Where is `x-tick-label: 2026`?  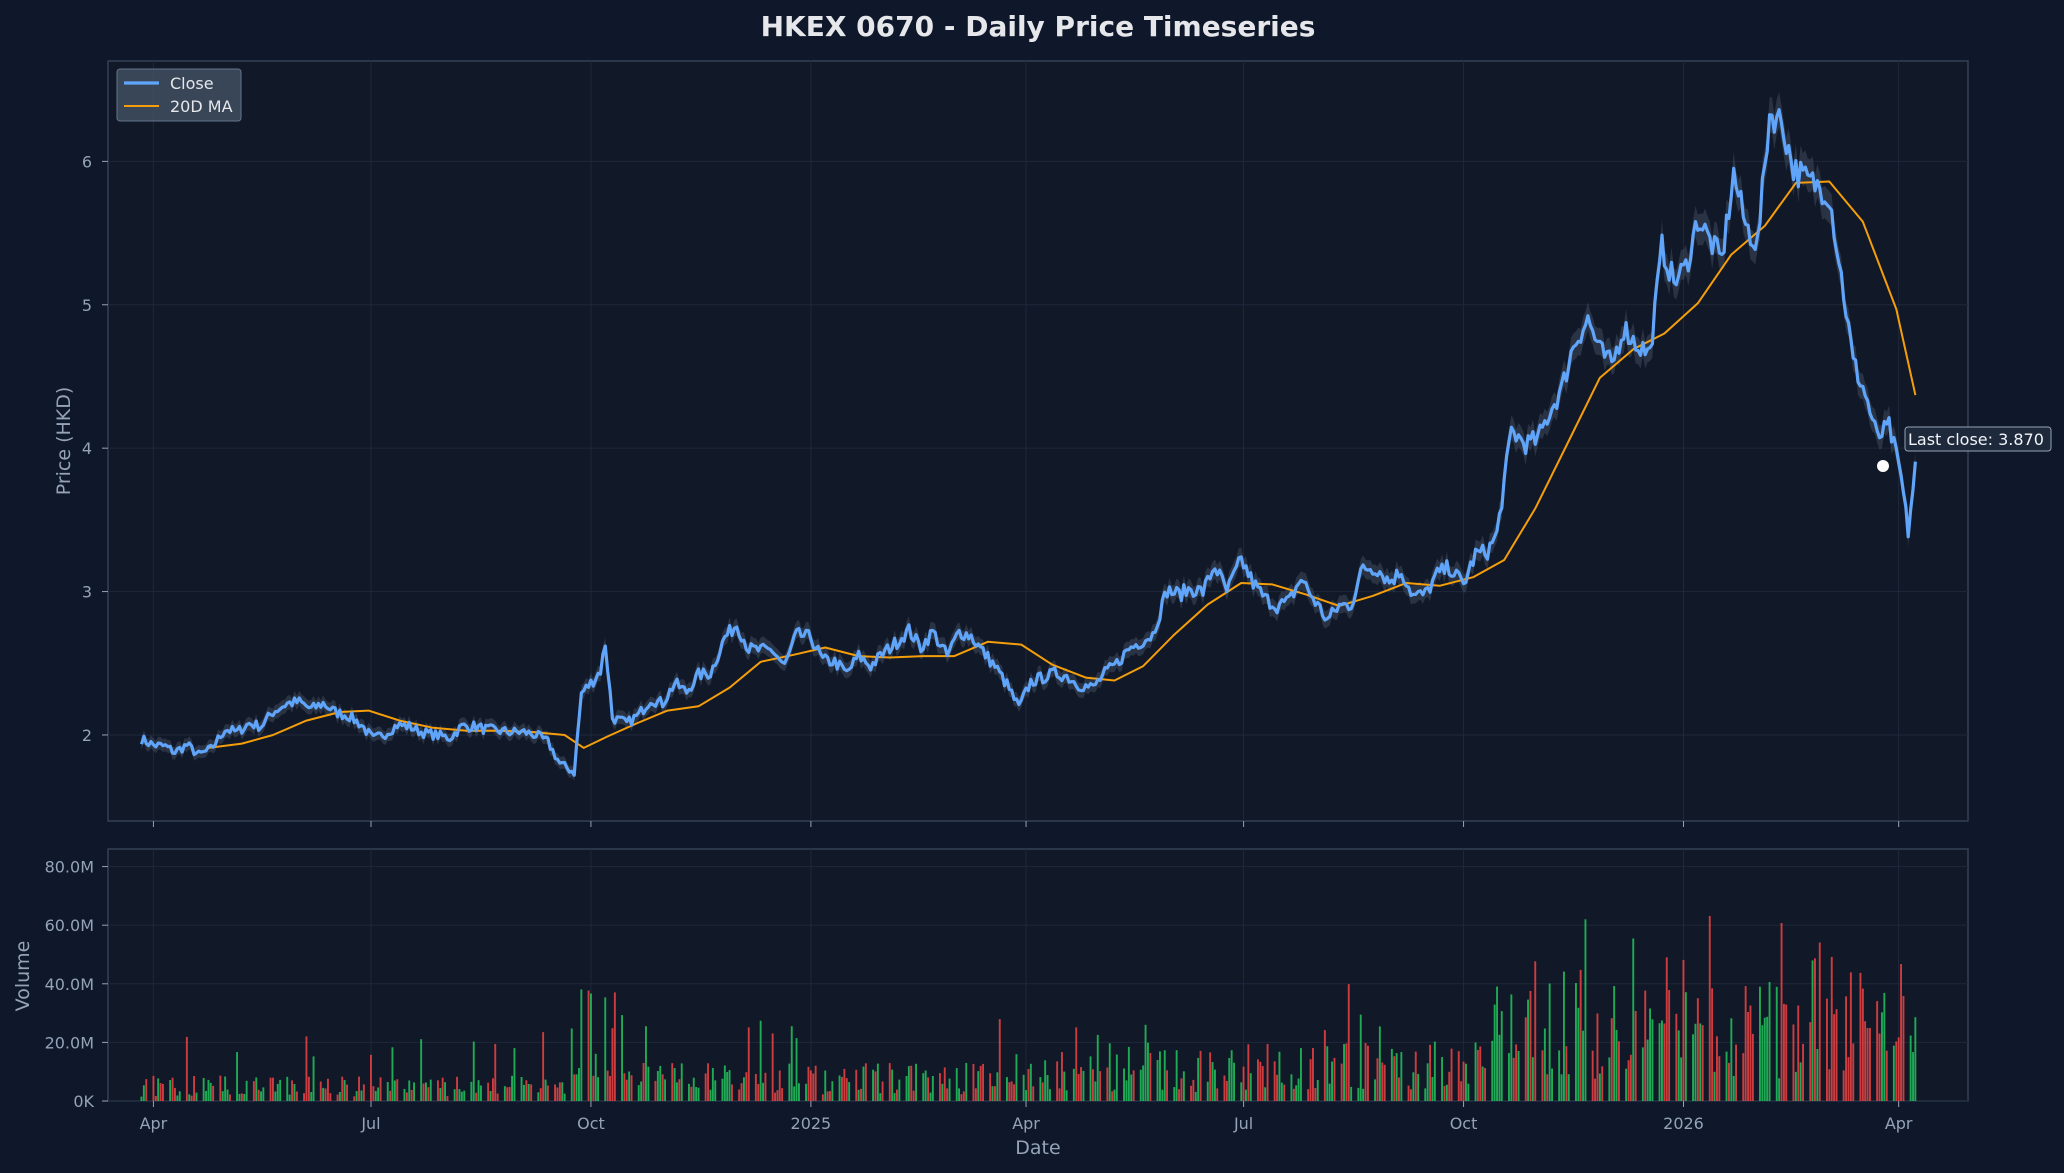 x-tick-label: 2026 is located at coordinates (1683, 1123).